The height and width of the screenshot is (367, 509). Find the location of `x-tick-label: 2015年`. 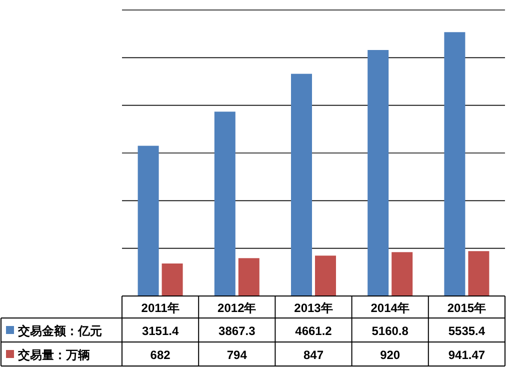

x-tick-label: 2015年 is located at coordinates (466, 308).